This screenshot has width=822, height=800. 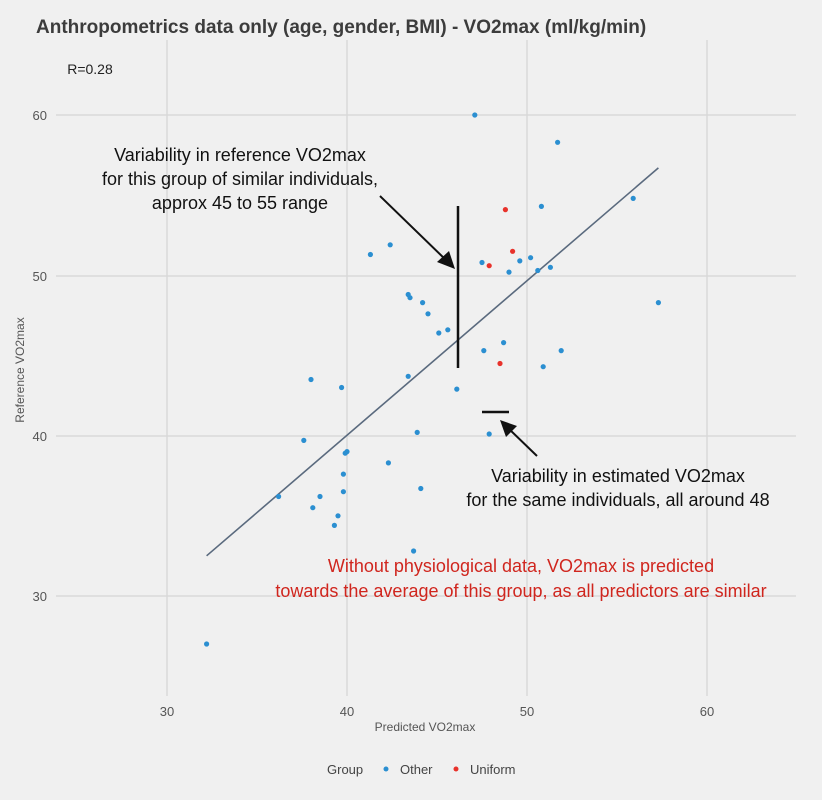 What do you see at coordinates (425, 727) in the screenshot?
I see `x-axis-title: Predicted VO2max` at bounding box center [425, 727].